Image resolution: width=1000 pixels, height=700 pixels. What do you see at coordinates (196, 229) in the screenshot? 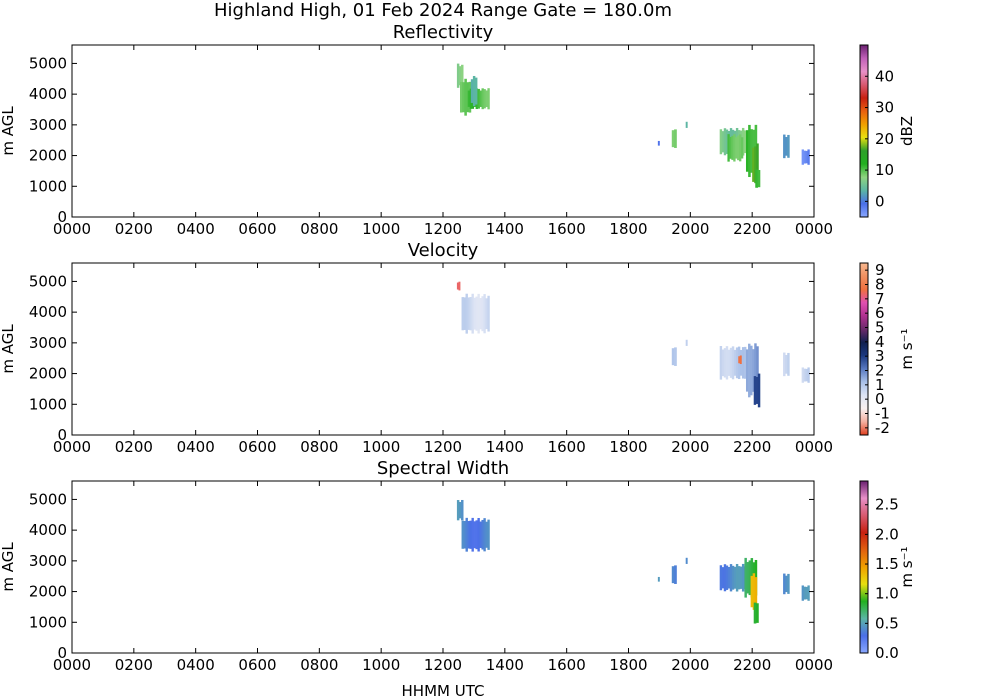
I see `x-tick-label: 0400` at bounding box center [196, 229].